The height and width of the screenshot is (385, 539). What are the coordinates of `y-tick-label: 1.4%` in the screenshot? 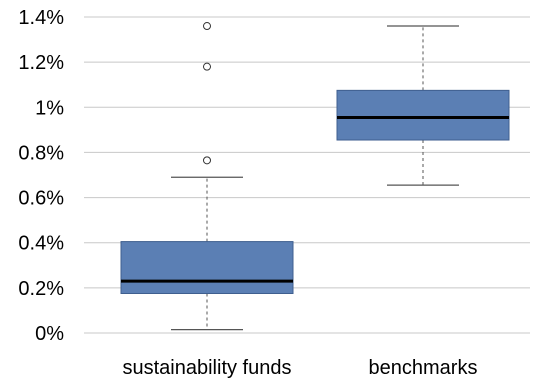 It's located at (41, 18).